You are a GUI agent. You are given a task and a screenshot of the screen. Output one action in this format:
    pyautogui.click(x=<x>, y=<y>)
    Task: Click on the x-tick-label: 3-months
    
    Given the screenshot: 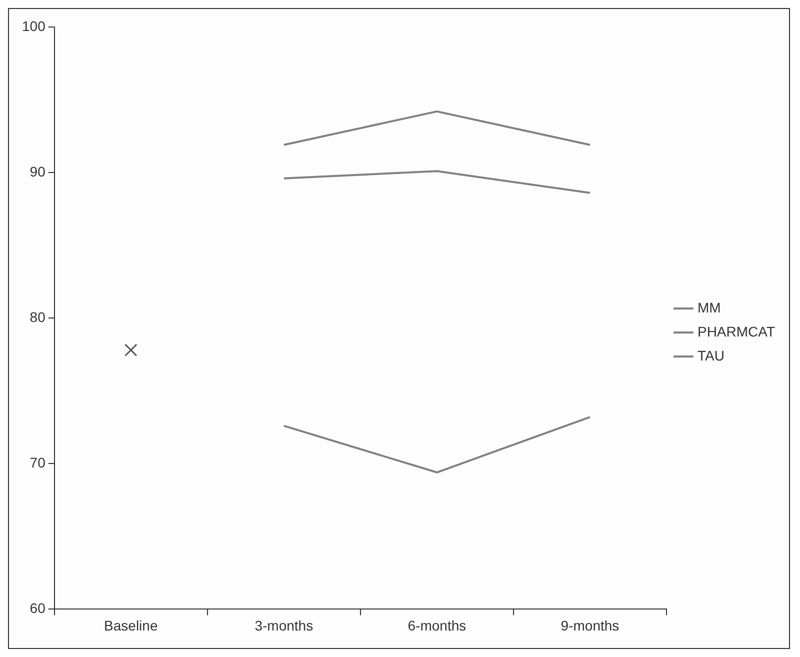 What is the action you would take?
    pyautogui.click(x=284, y=625)
    